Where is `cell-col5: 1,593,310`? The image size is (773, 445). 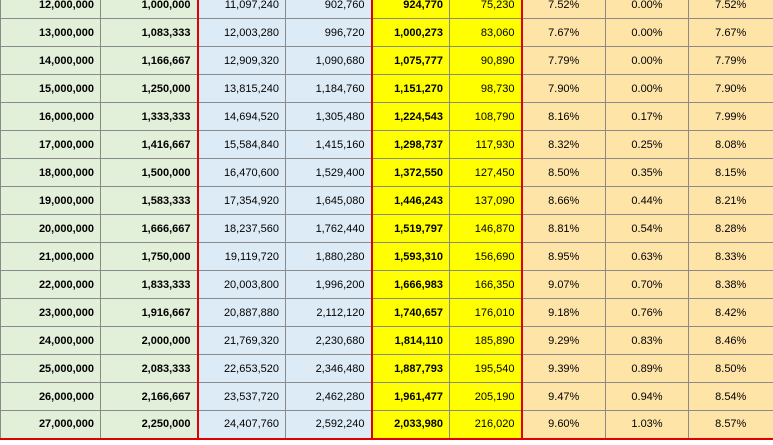 cell-col5: 1,593,310 is located at coordinates (410, 256).